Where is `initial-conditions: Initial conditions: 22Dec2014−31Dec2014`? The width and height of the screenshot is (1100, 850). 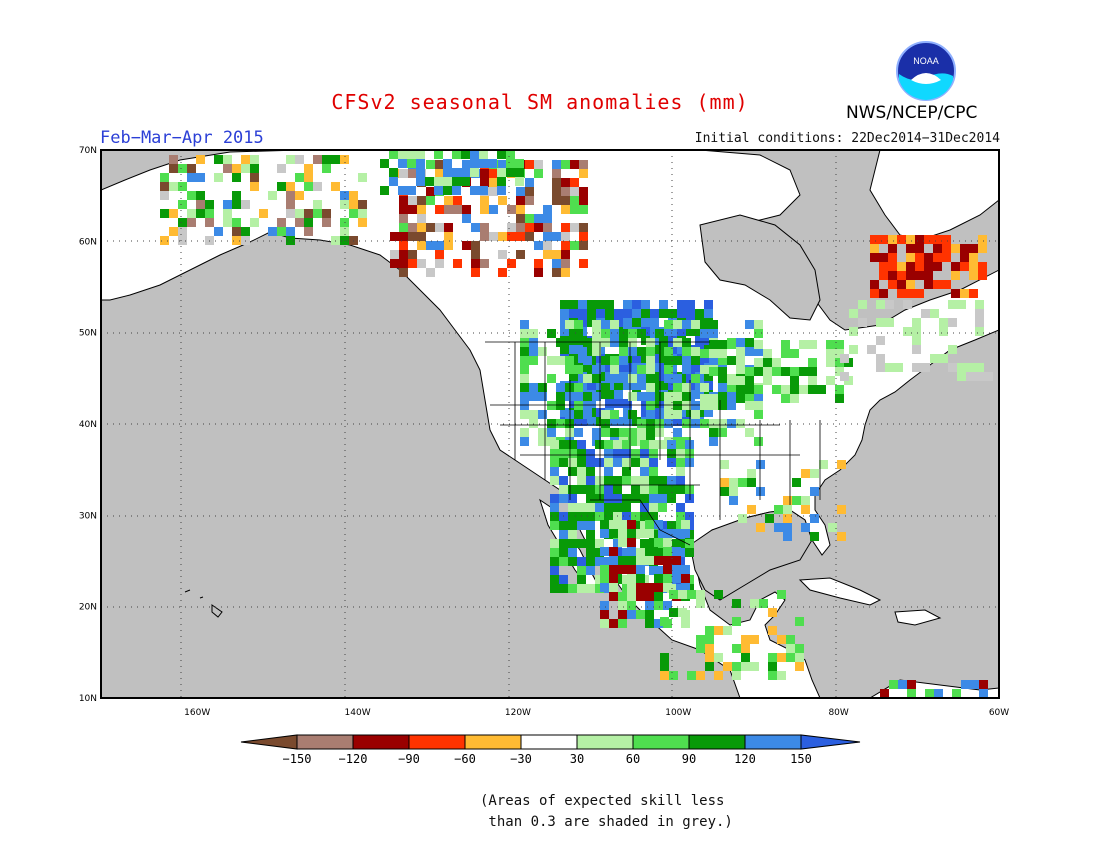 initial-conditions: Initial conditions: 22Dec2014−31Dec2014 is located at coordinates (847, 138).